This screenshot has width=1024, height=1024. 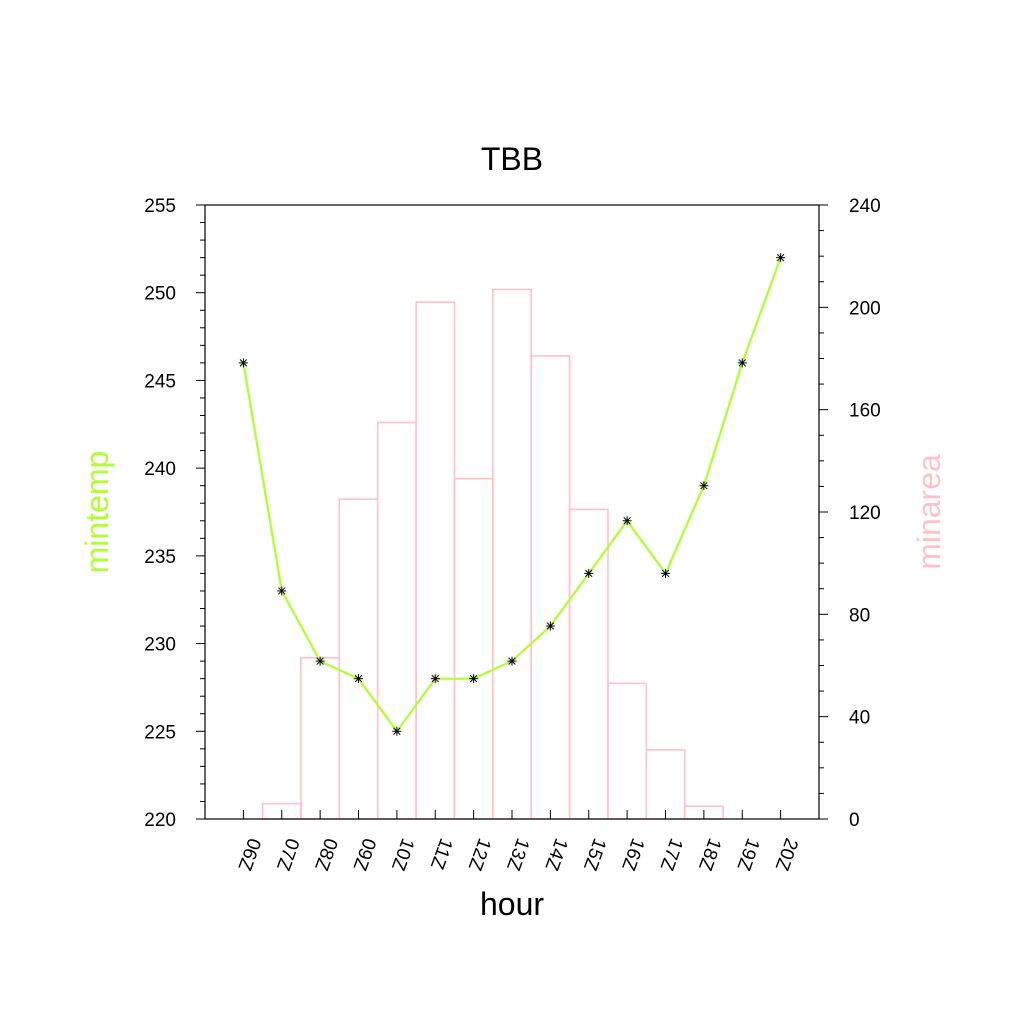 What do you see at coordinates (320, 661) in the screenshot?
I see `marker-08Z` at bounding box center [320, 661].